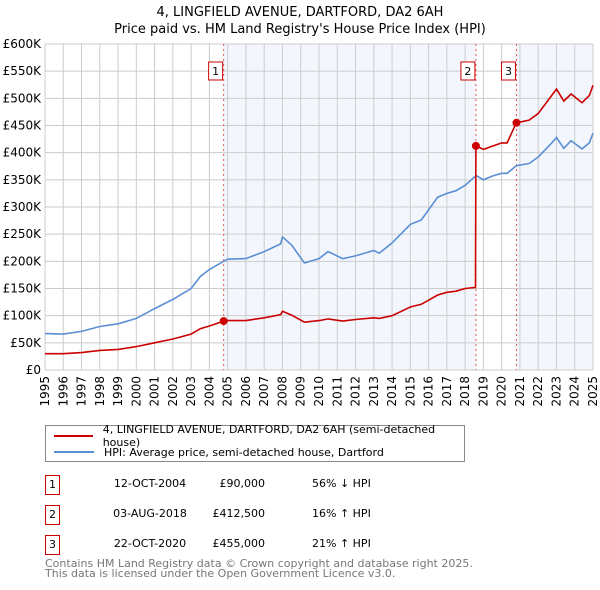  Describe the element at coordinates (52, 515) in the screenshot. I see `sale-number-badge: 2` at that location.